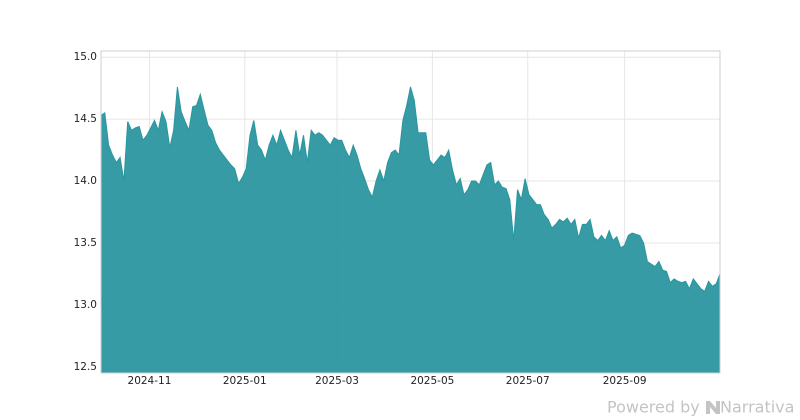  What do you see at coordinates (85, 181) in the screenshot?
I see `y-tick-label: 14.0` at bounding box center [85, 181].